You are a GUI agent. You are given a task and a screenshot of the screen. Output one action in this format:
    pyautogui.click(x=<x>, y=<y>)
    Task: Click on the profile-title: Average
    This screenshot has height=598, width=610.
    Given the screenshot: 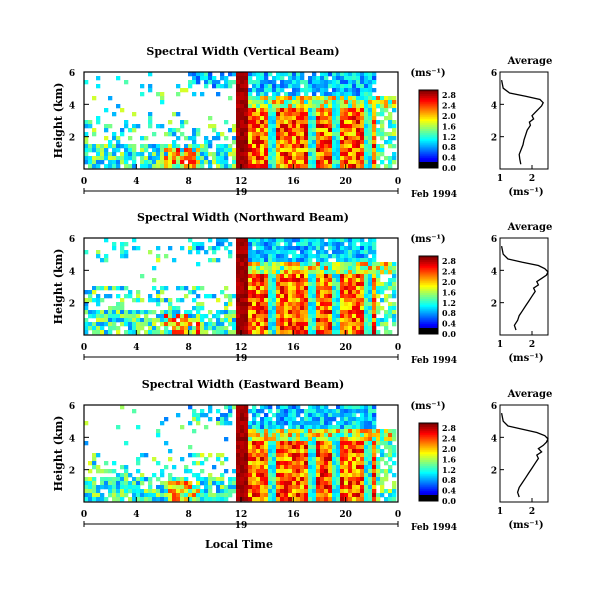 What is the action you would take?
    pyautogui.click(x=530, y=394)
    